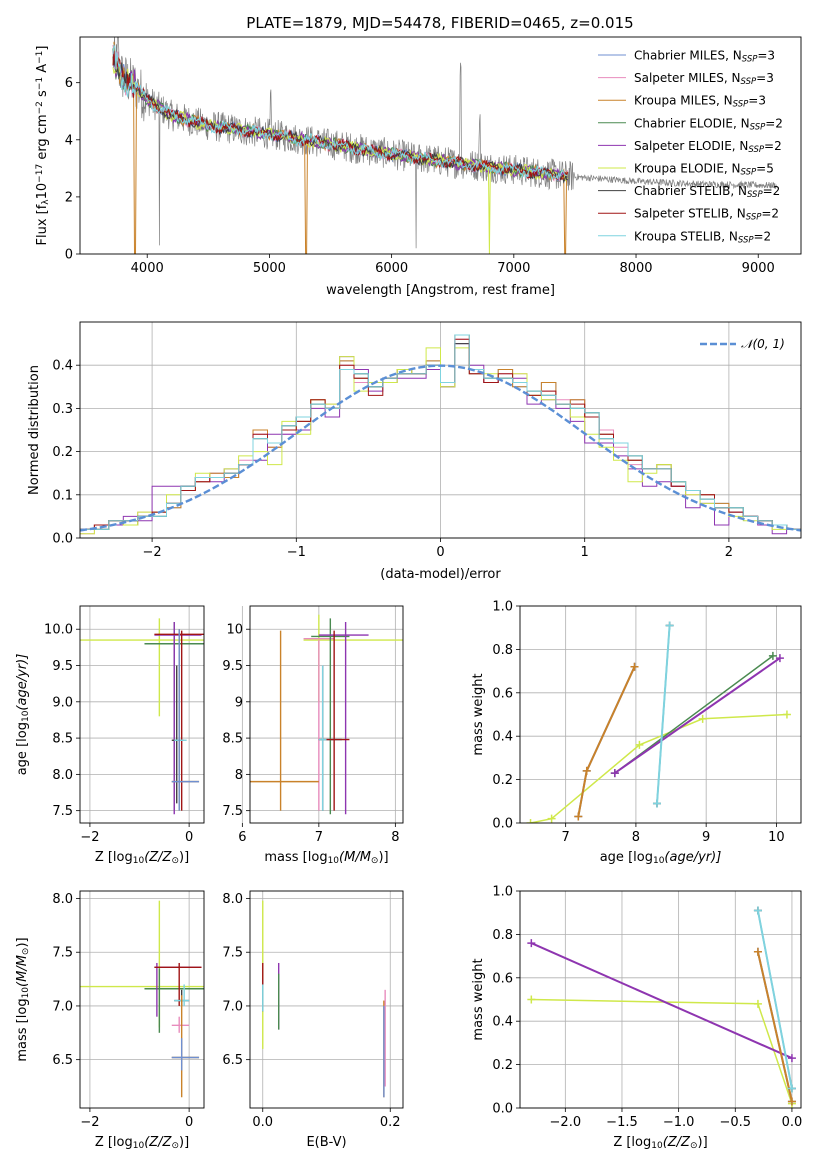 Image resolution: width=819 pixels, height=1170 pixels. I want to click on residuals-xtick-label: −1, so click(296, 552).